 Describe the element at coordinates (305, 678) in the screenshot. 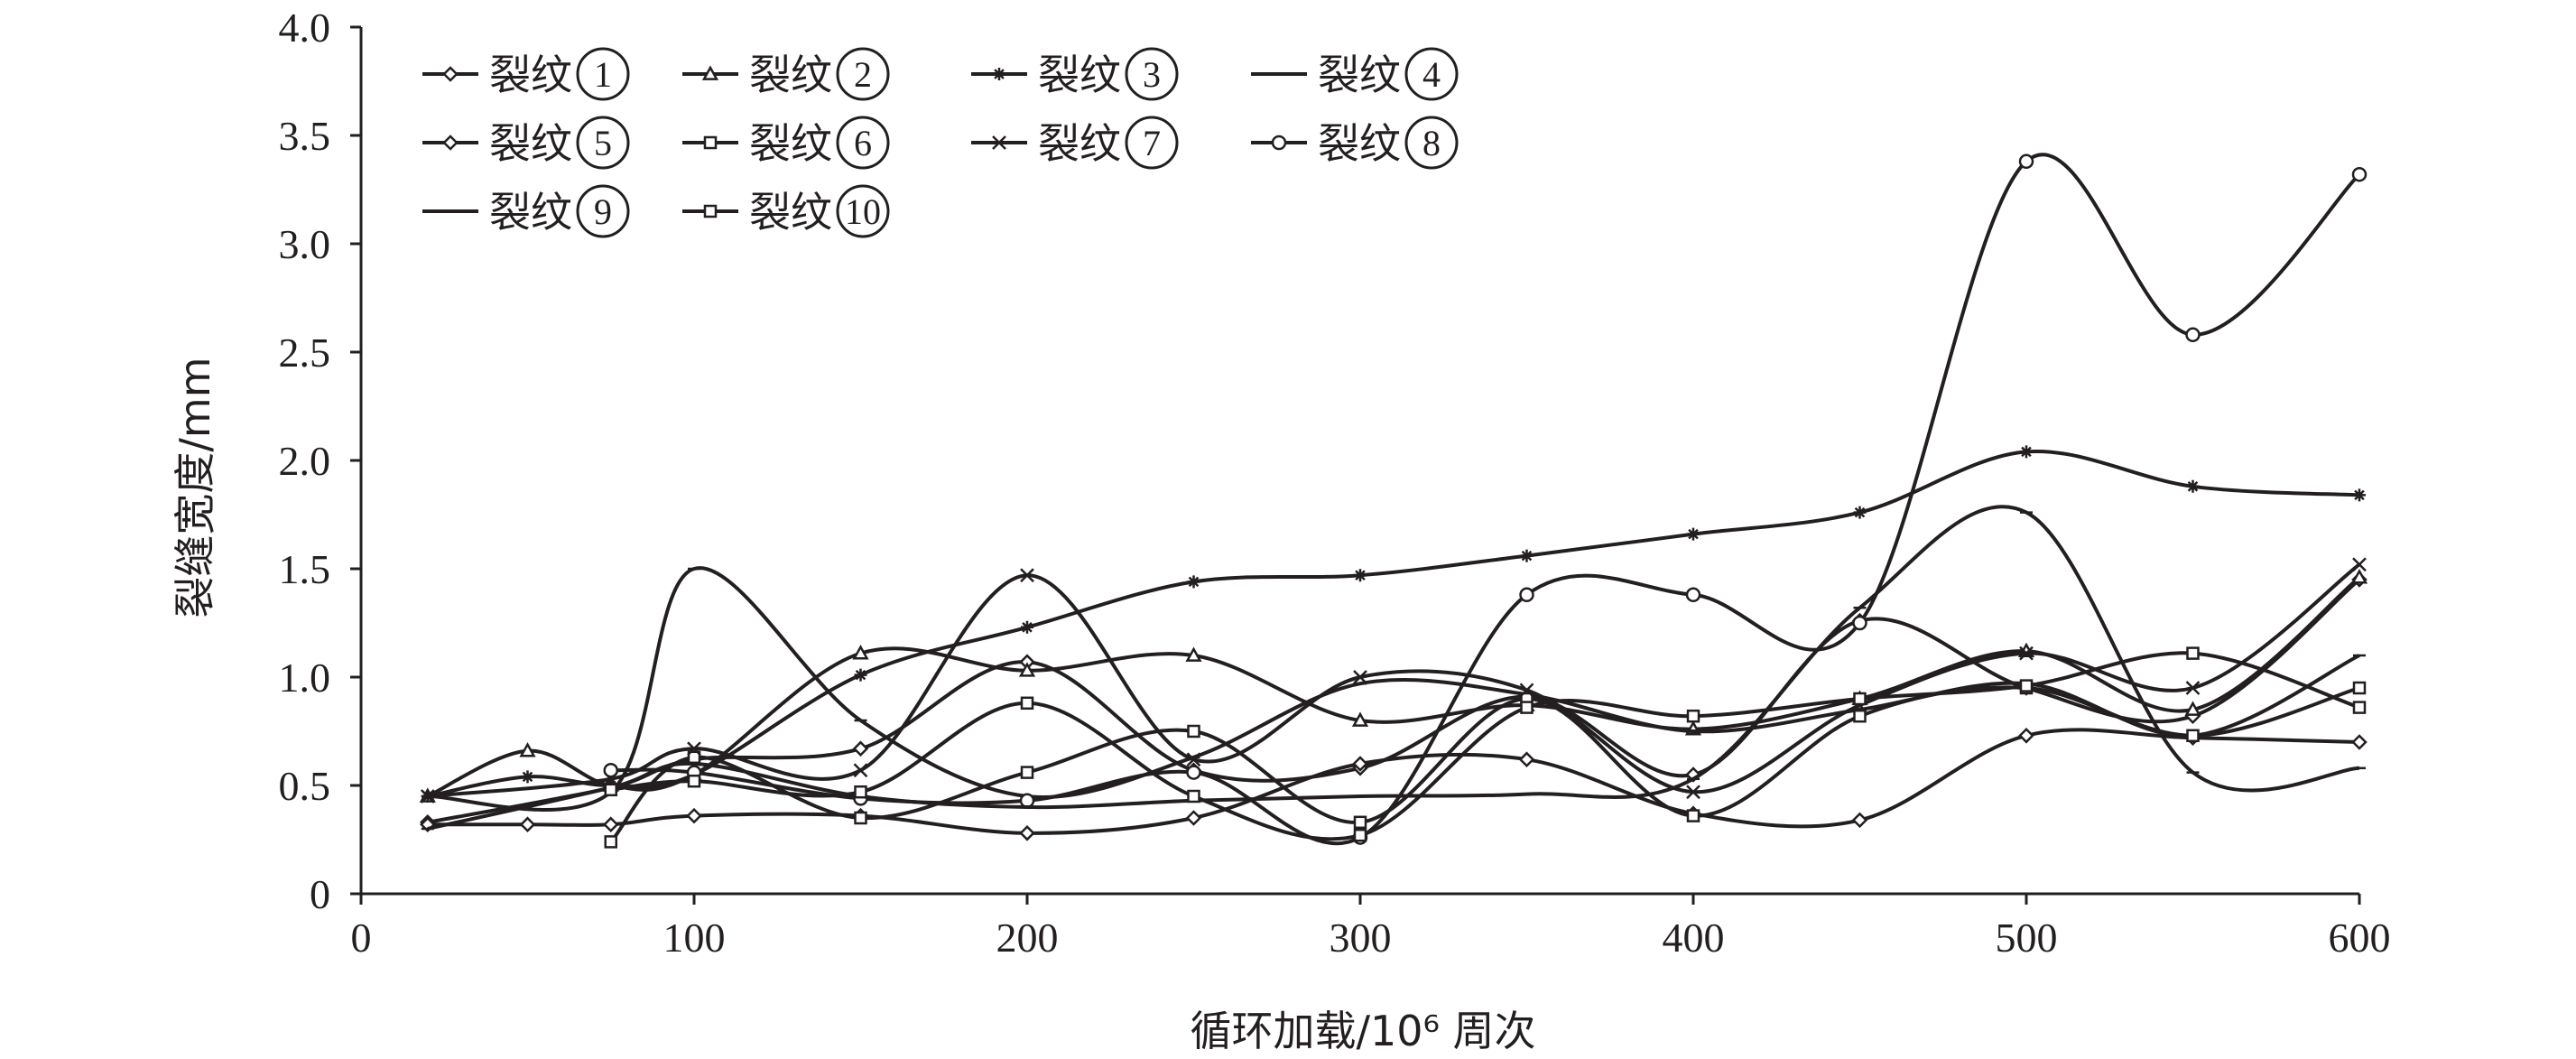

I see `y-tick-label: 1.0` at that location.